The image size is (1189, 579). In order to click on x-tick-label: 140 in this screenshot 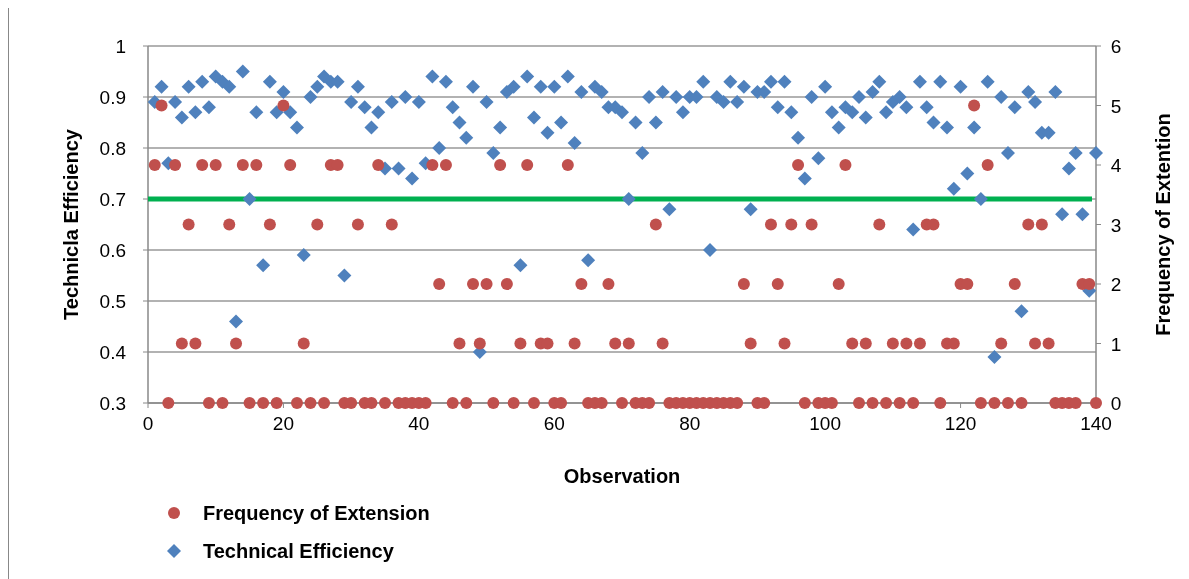, I will do `click(1096, 423)`.